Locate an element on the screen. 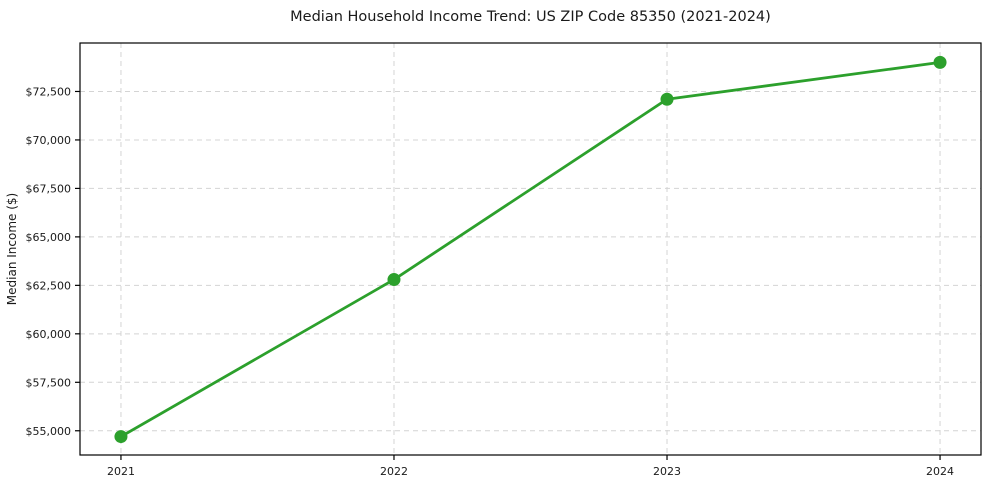  y-axis-label: Median Income ($) is located at coordinates (12, 249).